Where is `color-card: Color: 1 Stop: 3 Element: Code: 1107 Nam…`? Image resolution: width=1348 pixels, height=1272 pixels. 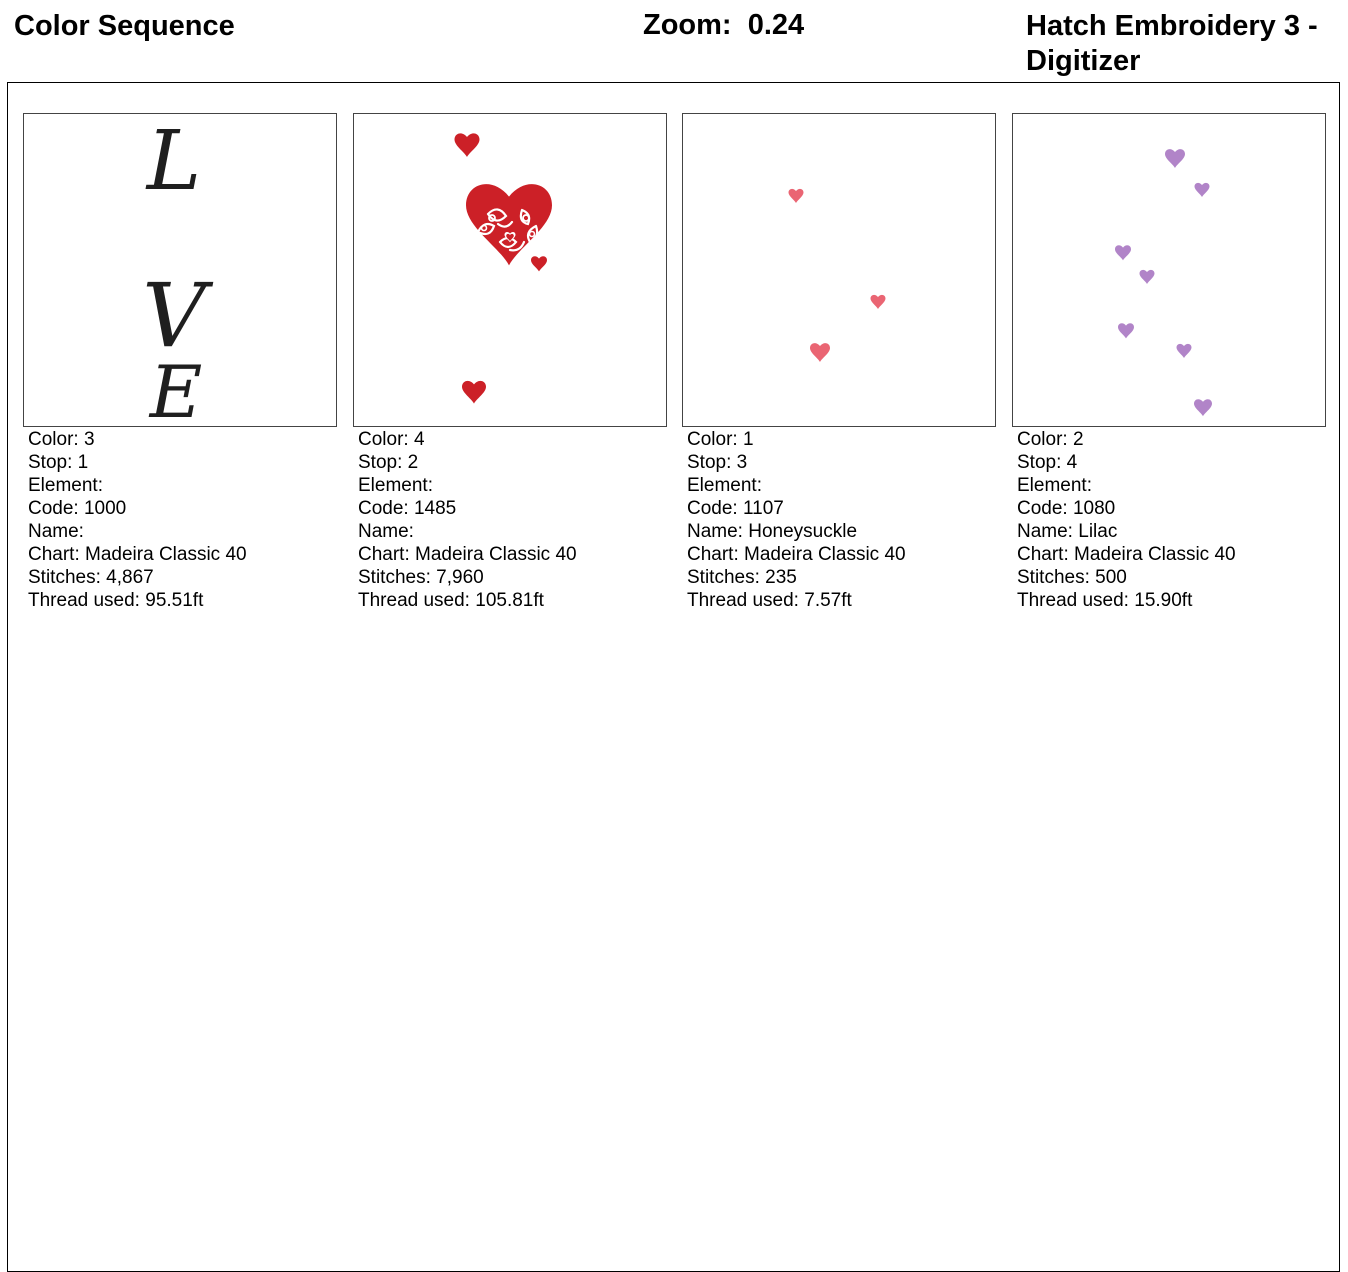 color-card: Color: 1 Stop: 3 Element: Code: 1107 Nam… is located at coordinates (839, 362).